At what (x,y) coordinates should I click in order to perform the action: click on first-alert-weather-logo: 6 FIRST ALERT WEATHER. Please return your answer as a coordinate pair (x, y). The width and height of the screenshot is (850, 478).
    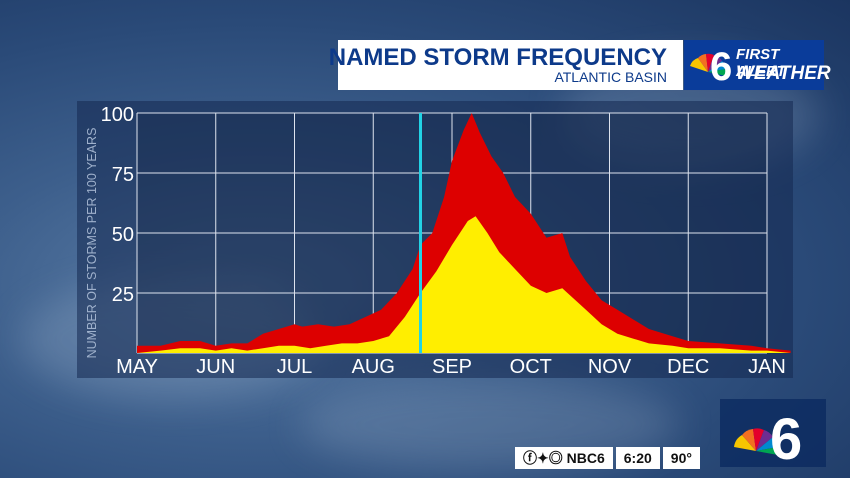
    Looking at the image, I should click on (757, 65).